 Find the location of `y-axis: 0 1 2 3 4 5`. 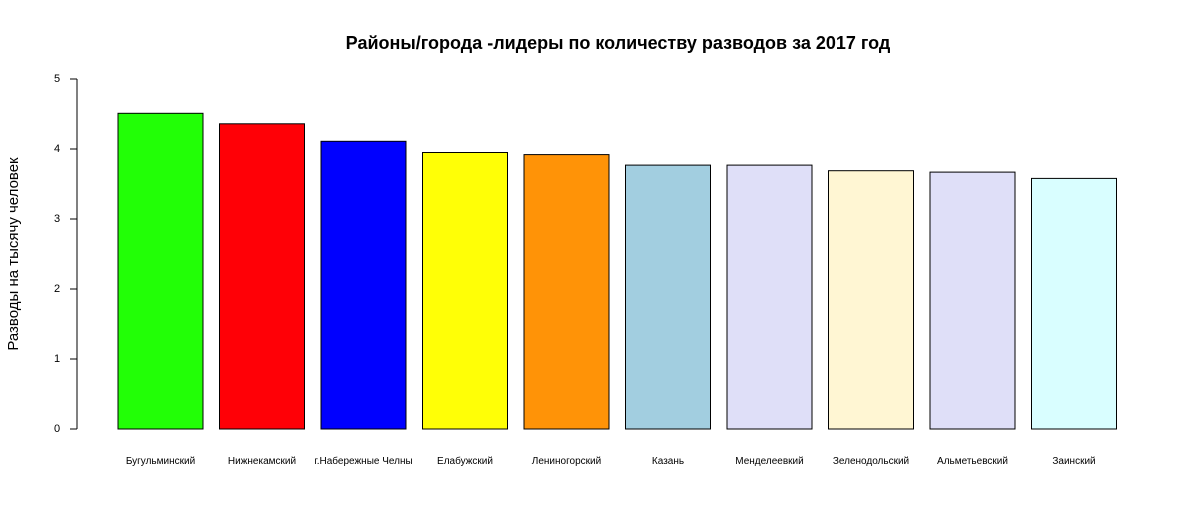

y-axis: 0 1 2 3 4 5 is located at coordinates (66, 254).